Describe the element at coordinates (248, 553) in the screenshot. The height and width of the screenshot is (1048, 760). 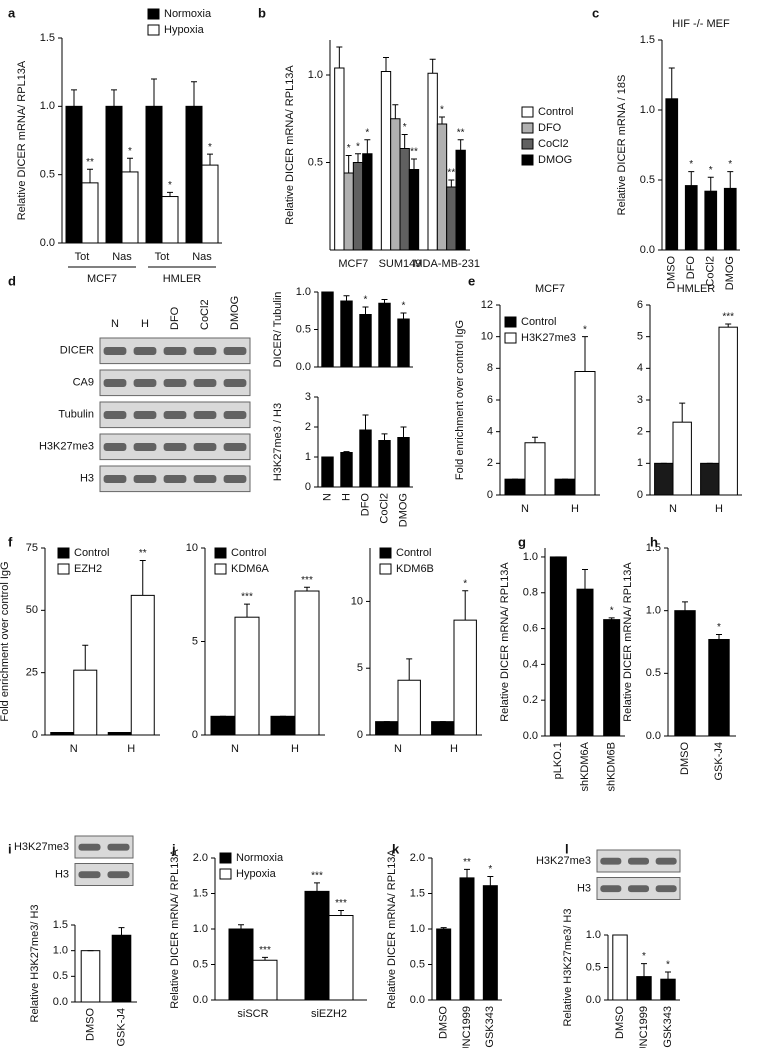
I see `legend-label: Control` at that location.